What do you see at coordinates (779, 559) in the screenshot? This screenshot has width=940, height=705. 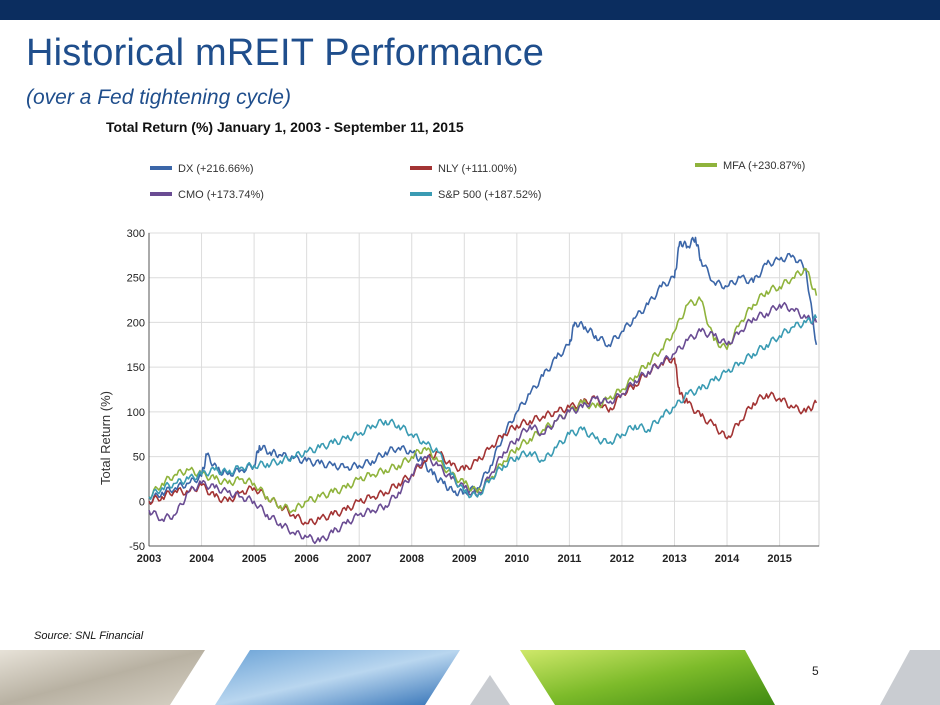 I see `x-tick-label: 2015` at bounding box center [779, 559].